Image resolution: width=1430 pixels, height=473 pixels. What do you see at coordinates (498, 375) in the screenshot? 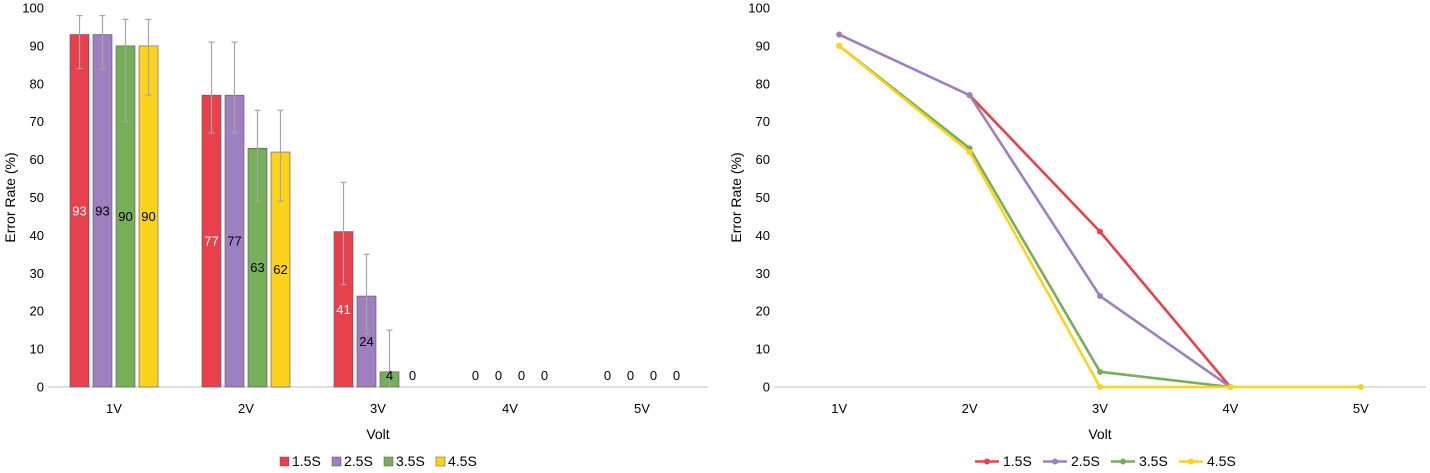
I see `data-label-2.5S-4V: 0` at bounding box center [498, 375].